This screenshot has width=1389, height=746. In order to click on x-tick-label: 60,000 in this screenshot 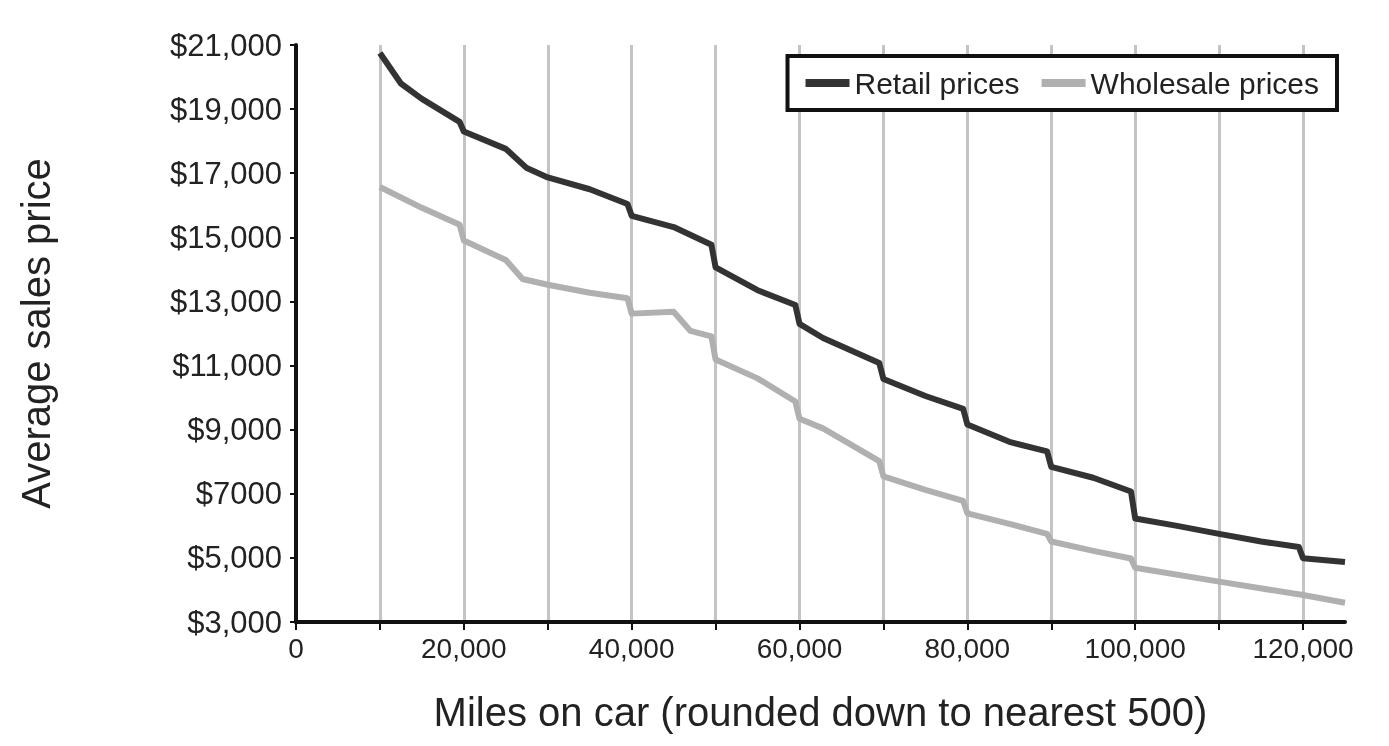, I will do `click(799, 648)`.